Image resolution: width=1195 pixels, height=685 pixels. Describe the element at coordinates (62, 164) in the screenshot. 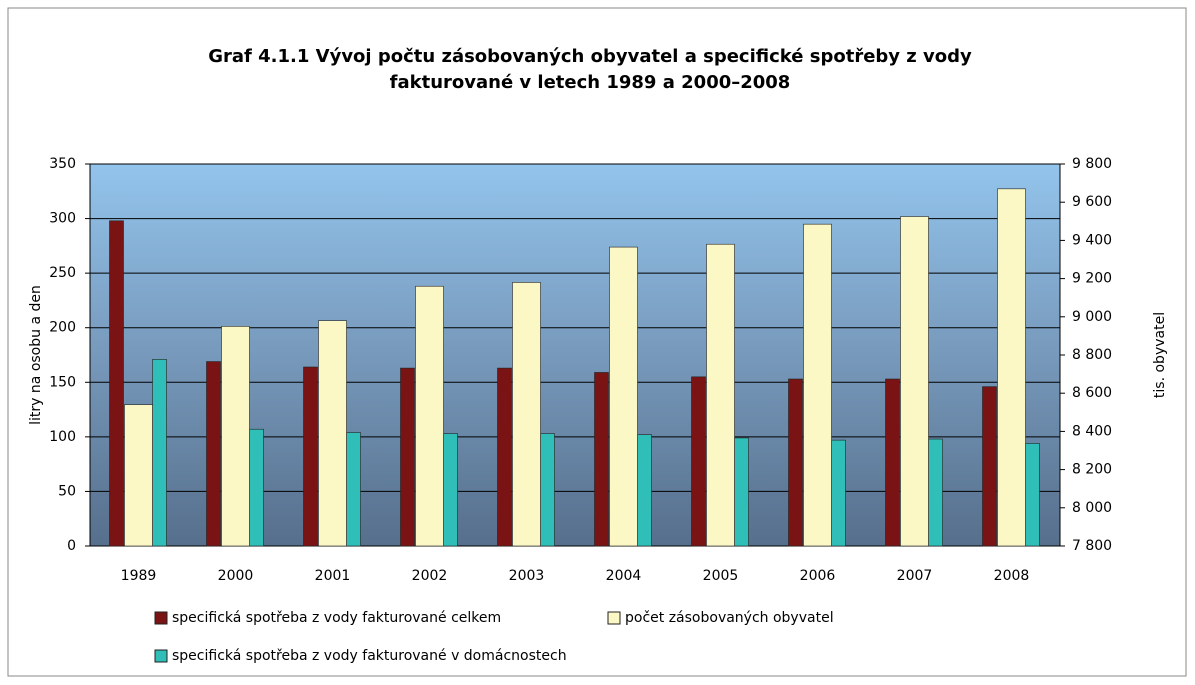

I see `y-tick-label: 350` at that location.